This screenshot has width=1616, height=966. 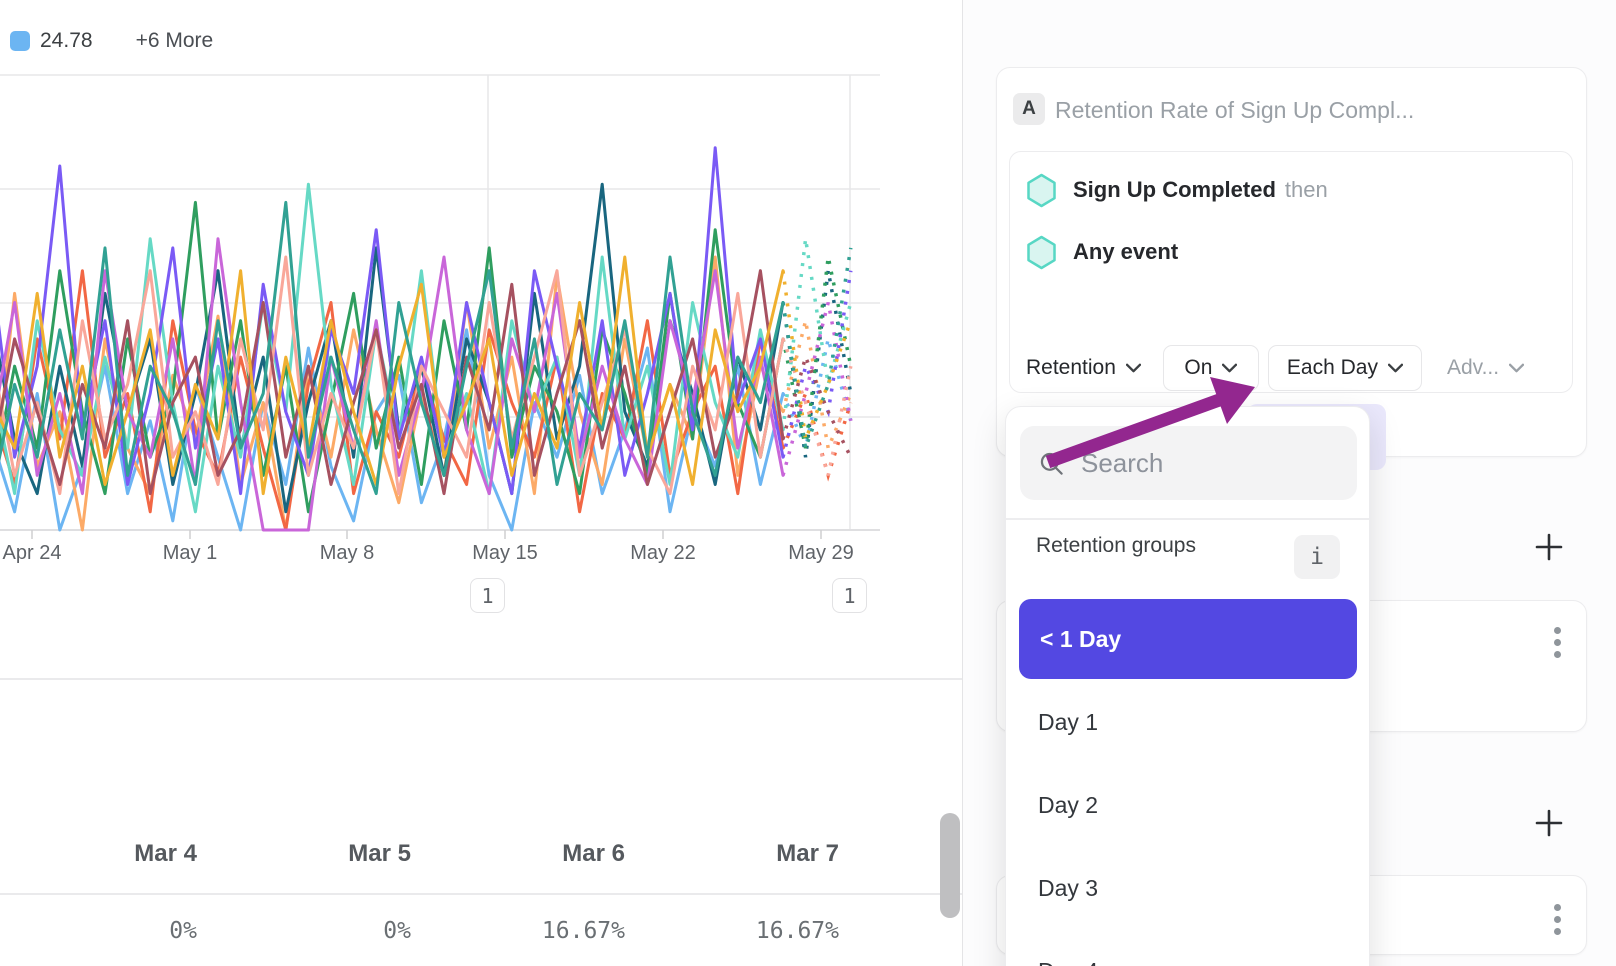 What do you see at coordinates (487, 595) in the screenshot?
I see `chart-page-badge-1: 1` at bounding box center [487, 595].